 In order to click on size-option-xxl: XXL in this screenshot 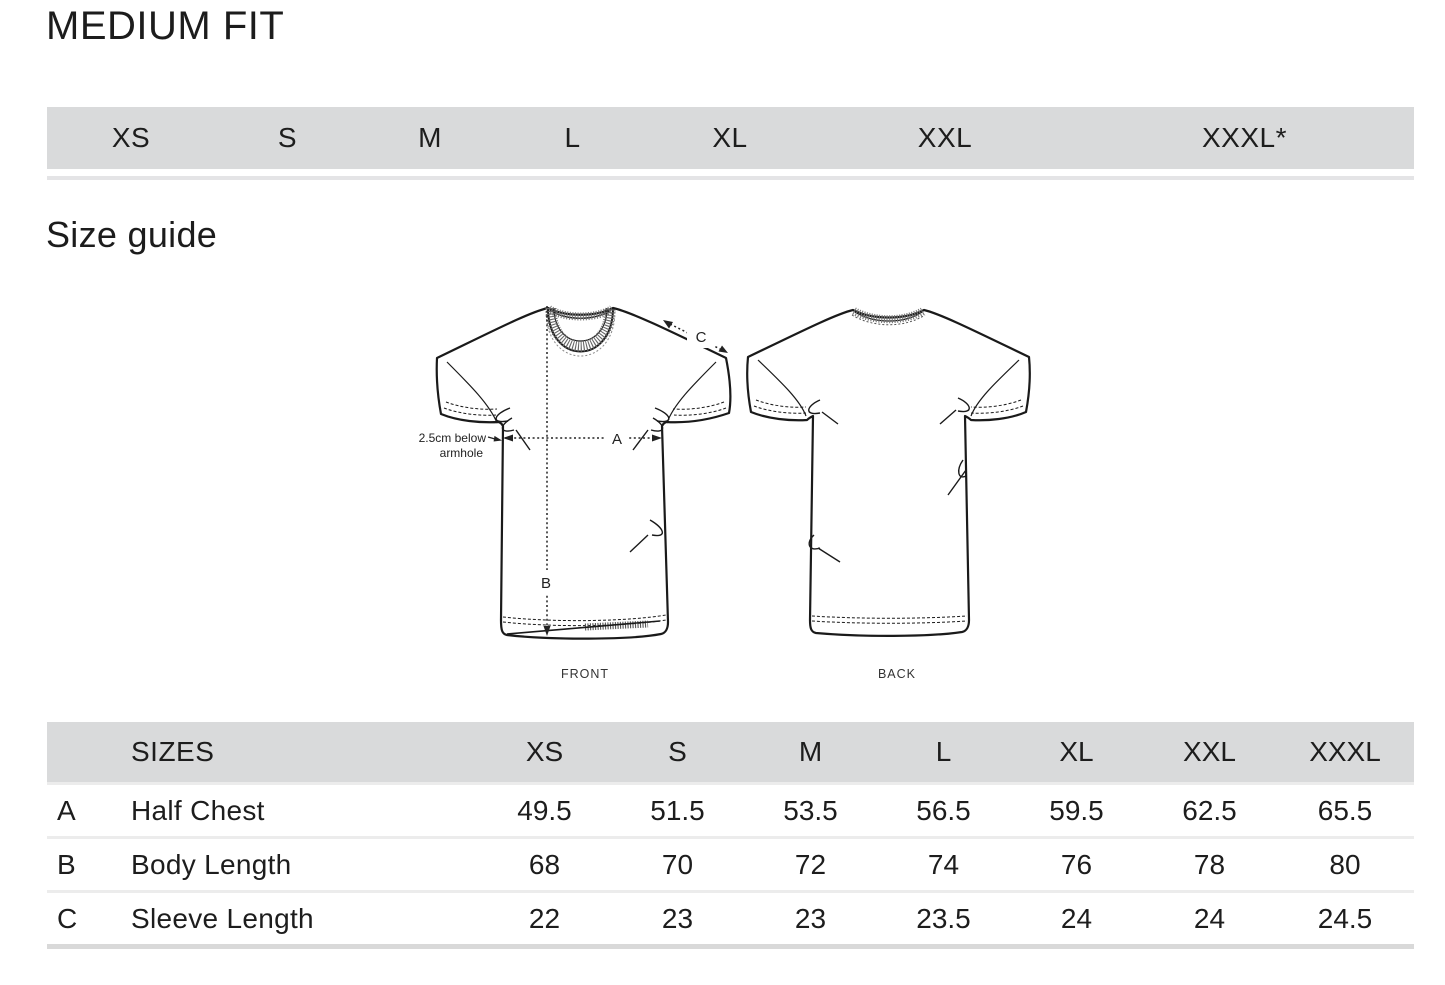, I will do `click(945, 137)`.